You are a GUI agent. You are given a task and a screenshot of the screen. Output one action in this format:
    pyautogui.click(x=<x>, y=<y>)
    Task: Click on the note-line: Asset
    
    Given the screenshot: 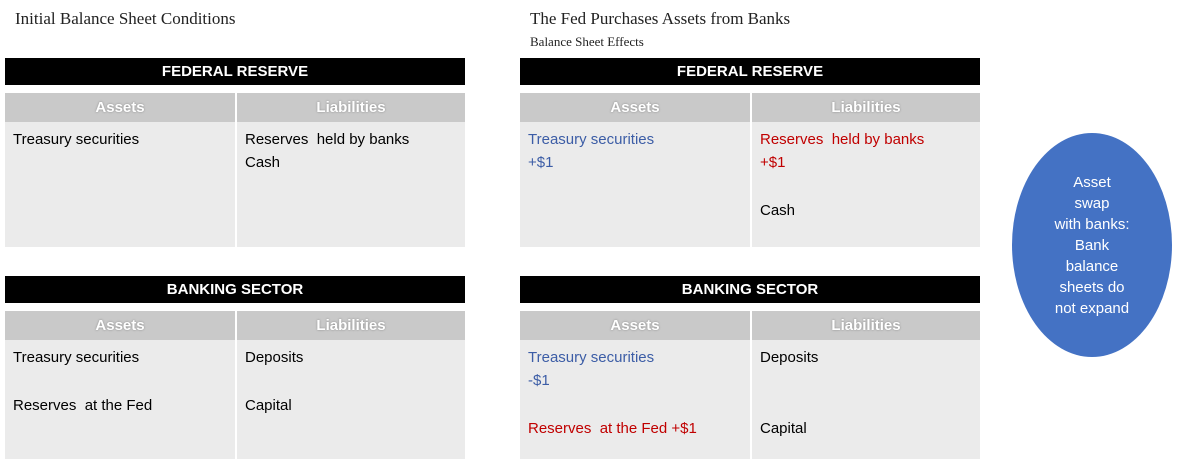 What is the action you would take?
    pyautogui.click(x=1092, y=182)
    